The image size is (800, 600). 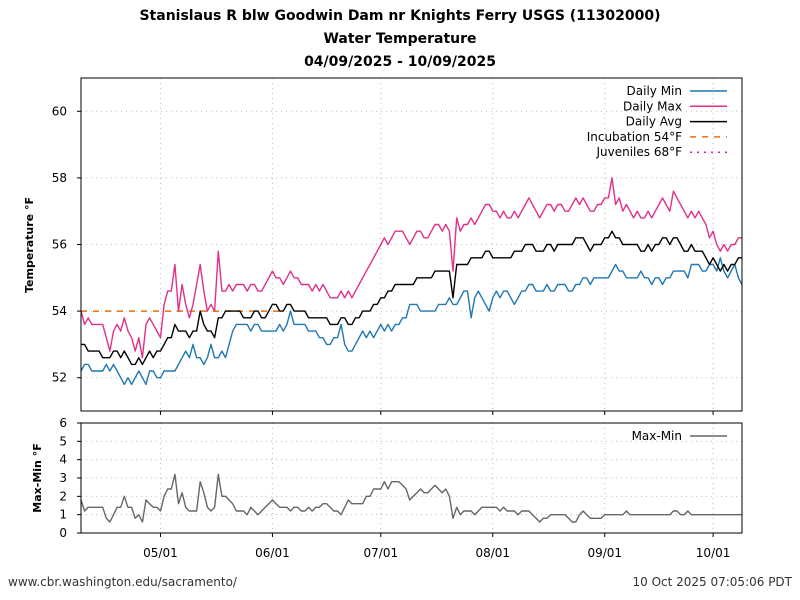 I want to click on chart-title-line2: Water Temperature, so click(x=399, y=39).